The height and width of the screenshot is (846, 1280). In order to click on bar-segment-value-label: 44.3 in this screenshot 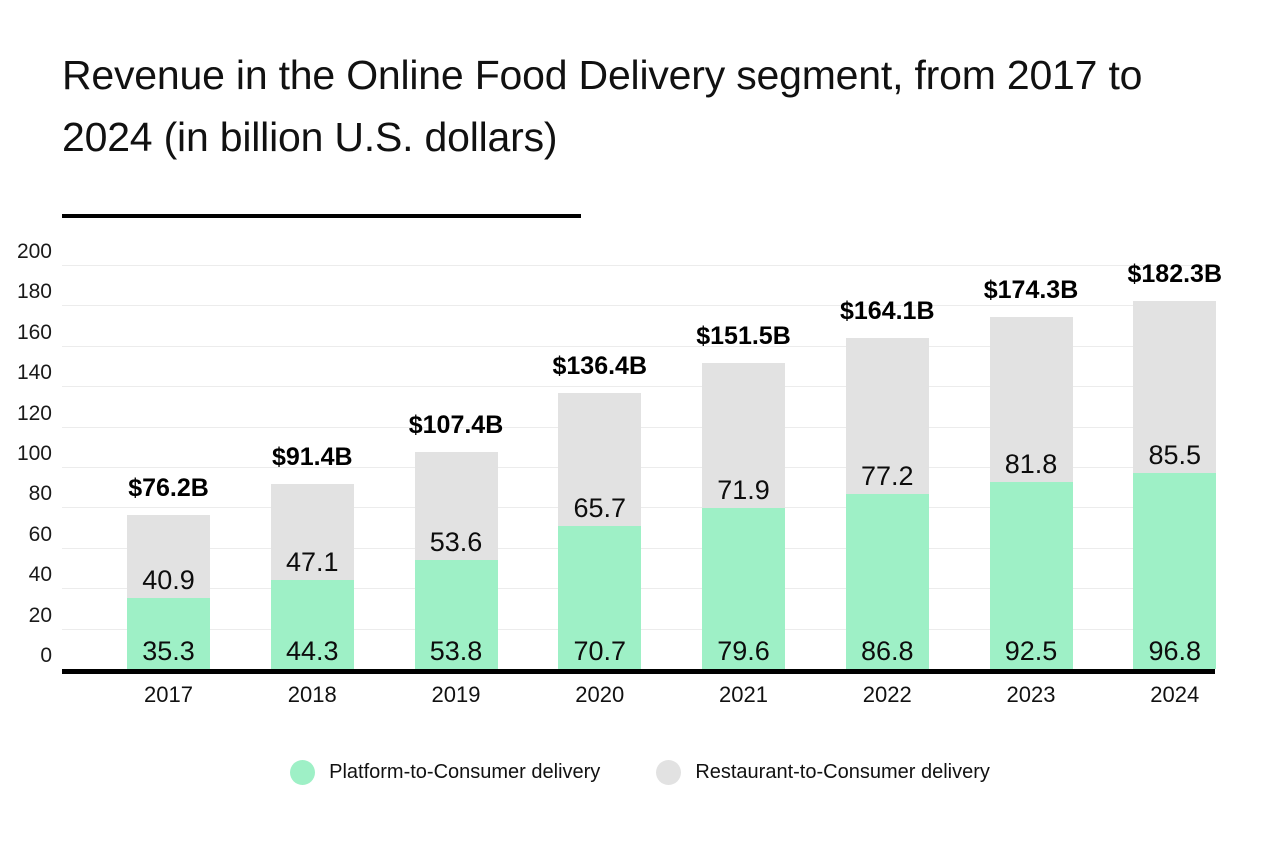, I will do `click(312, 651)`.